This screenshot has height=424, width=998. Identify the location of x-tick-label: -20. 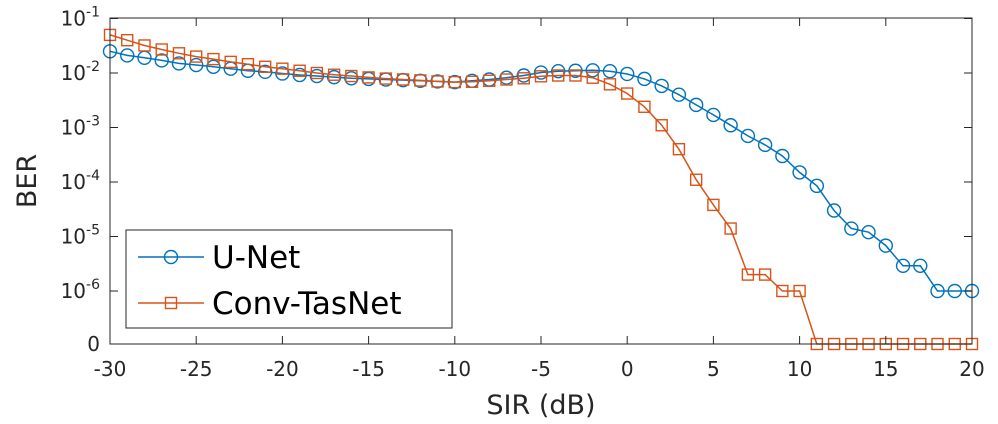
(282, 369).